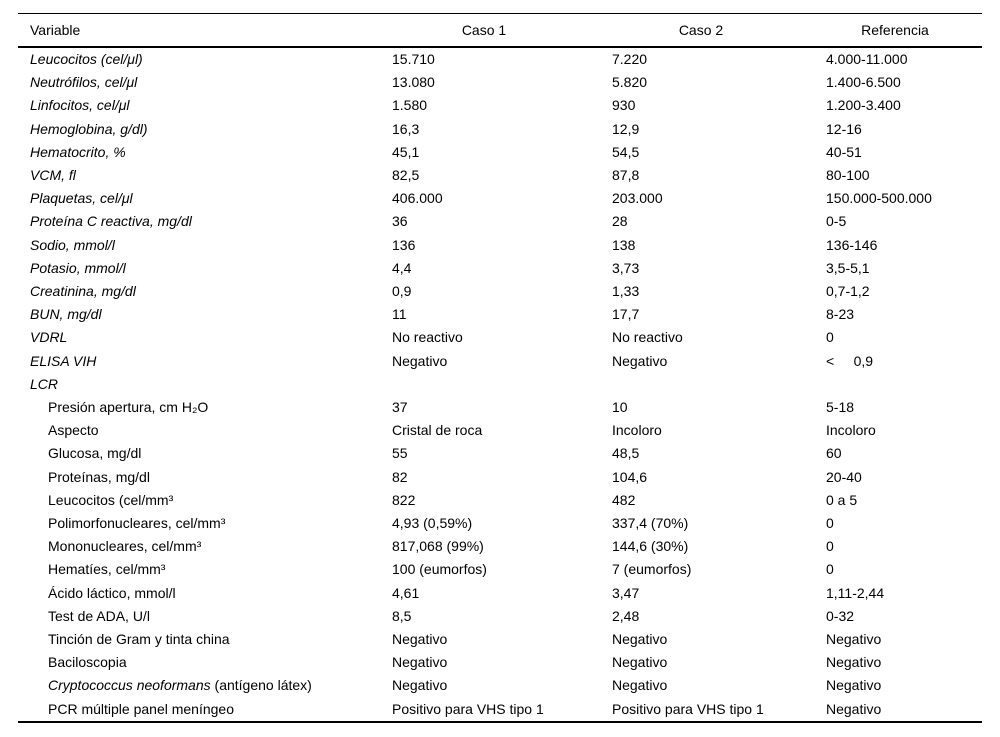 This screenshot has height=737, width=1000. Describe the element at coordinates (87, 662) in the screenshot. I see `variable-label: Baciloscopia` at that location.